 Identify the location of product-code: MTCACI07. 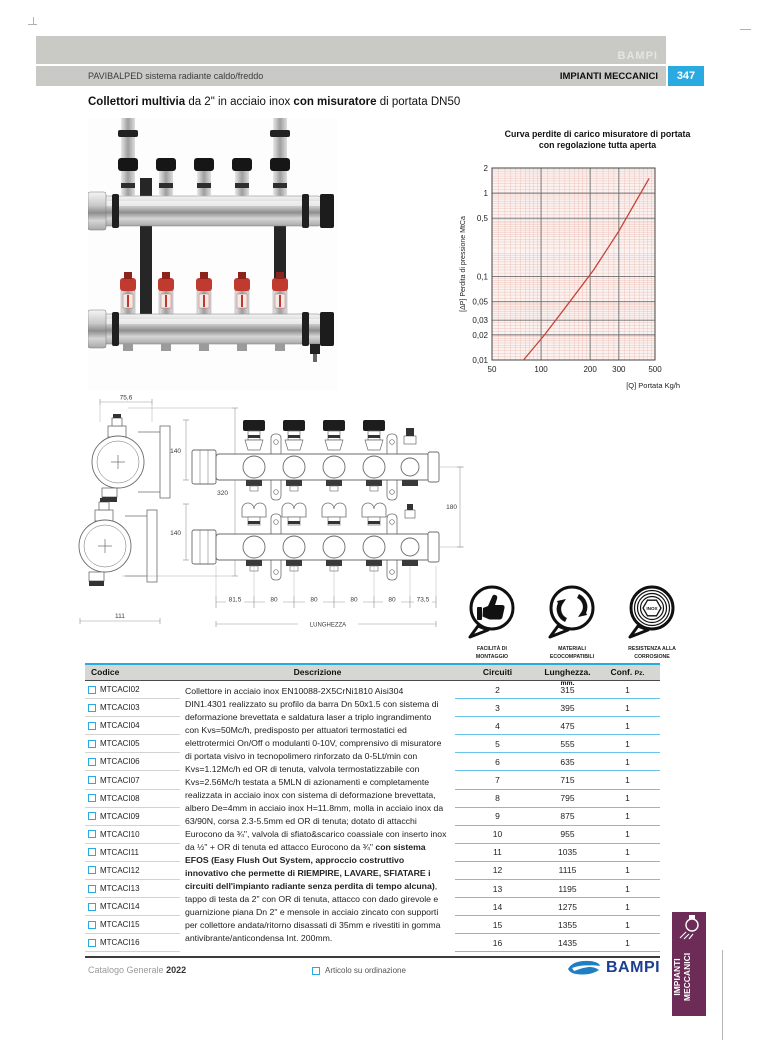
(120, 780).